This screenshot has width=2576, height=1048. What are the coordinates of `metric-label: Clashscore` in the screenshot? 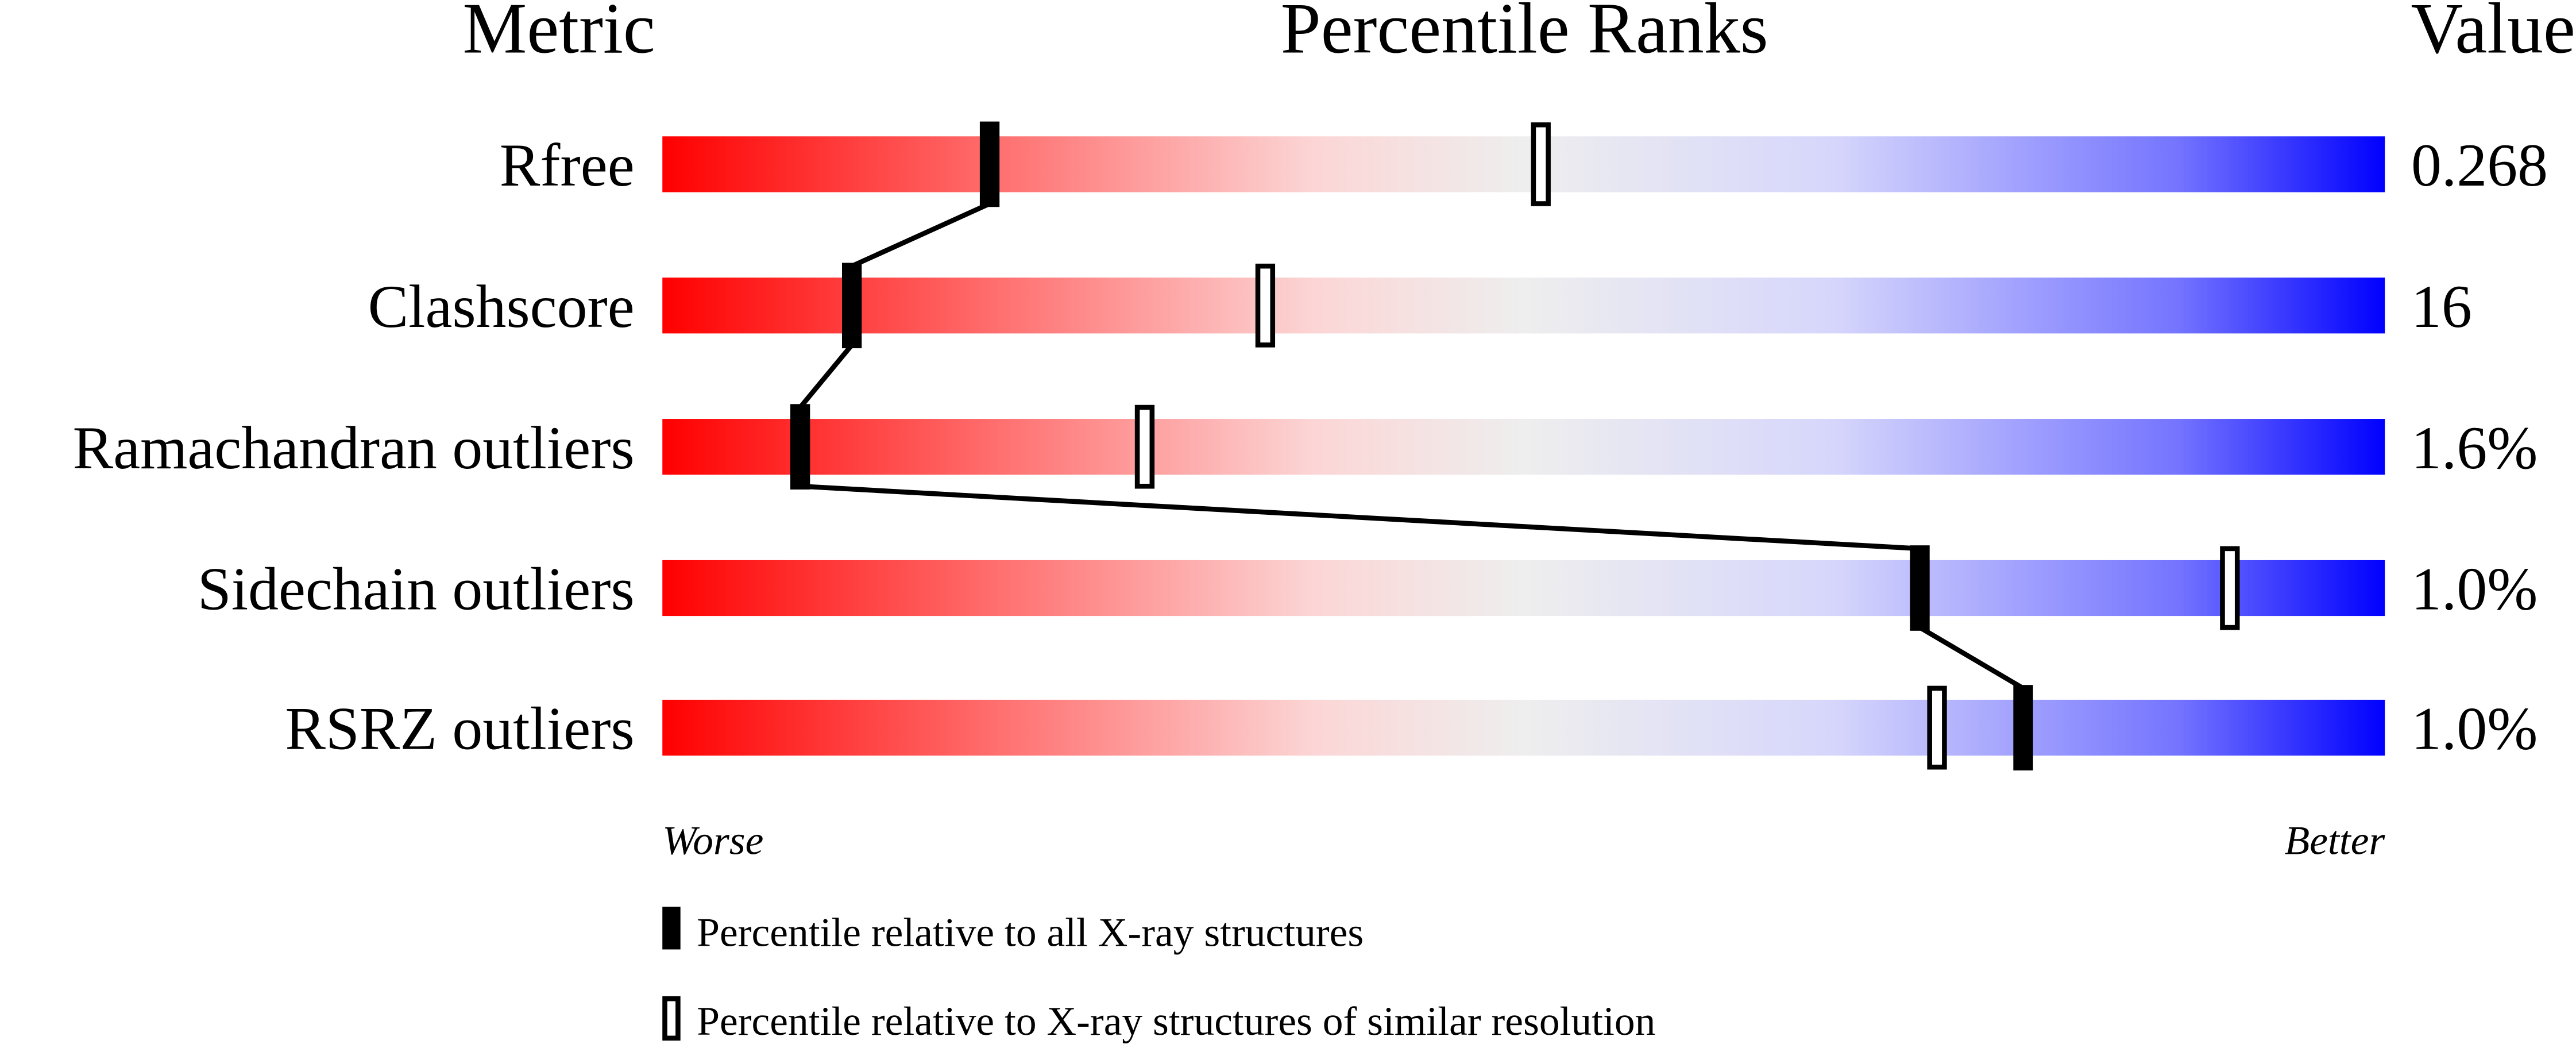 It's located at (501, 306).